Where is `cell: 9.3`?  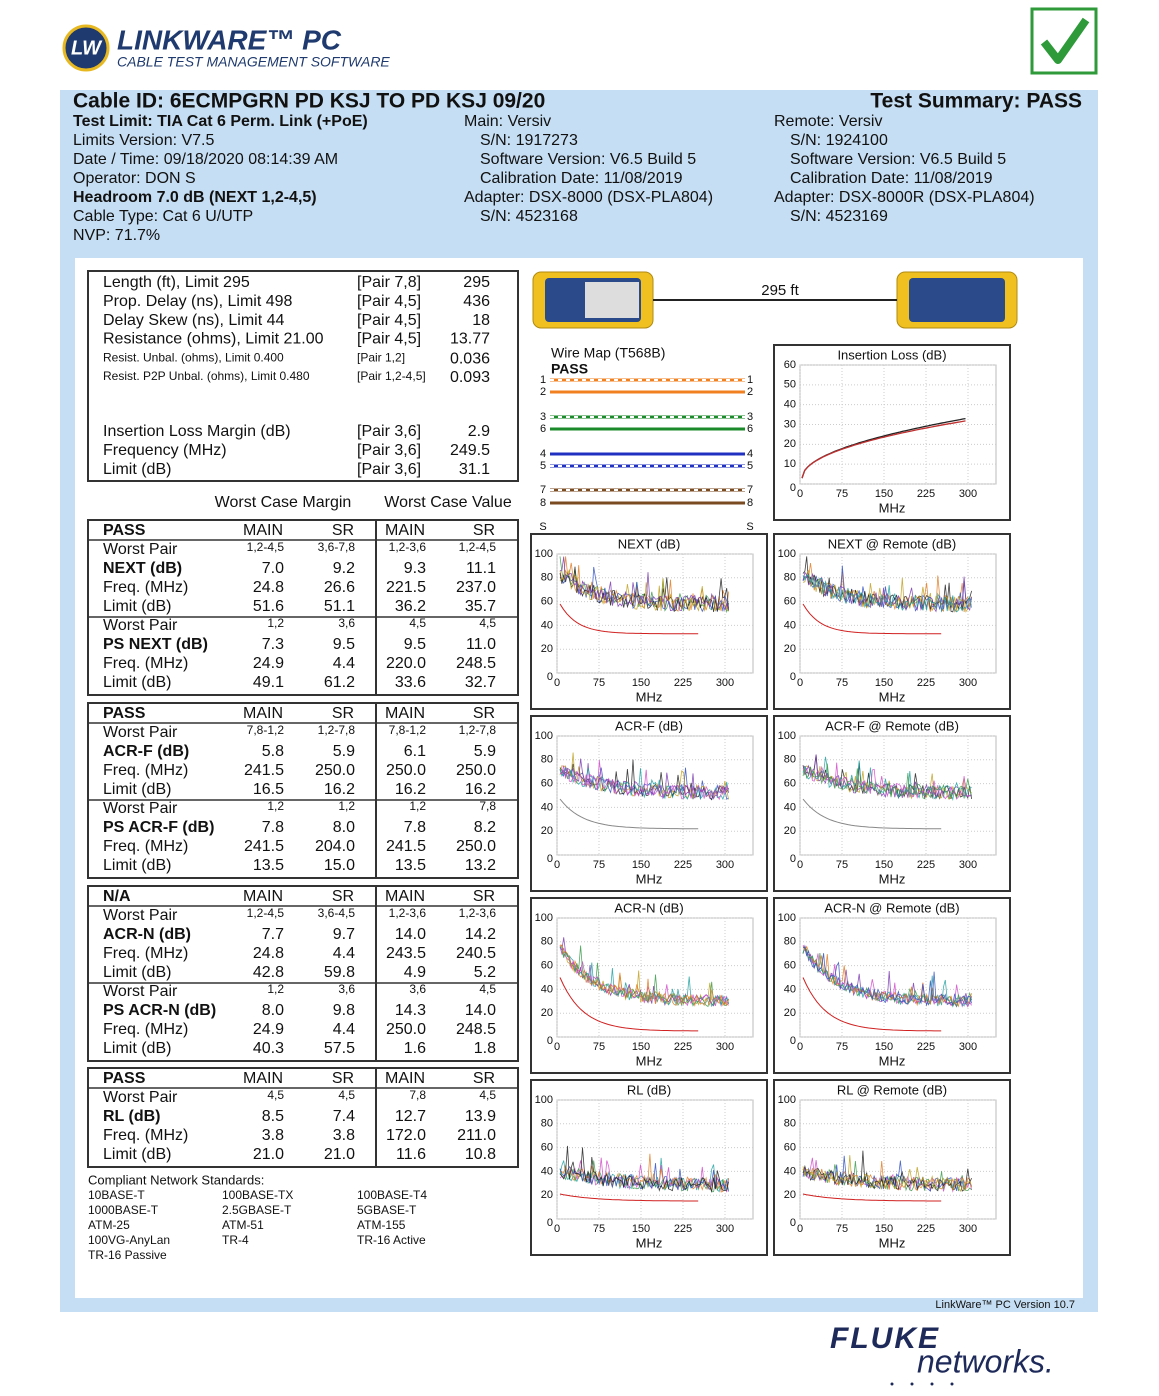 cell: 9.3 is located at coordinates (415, 568).